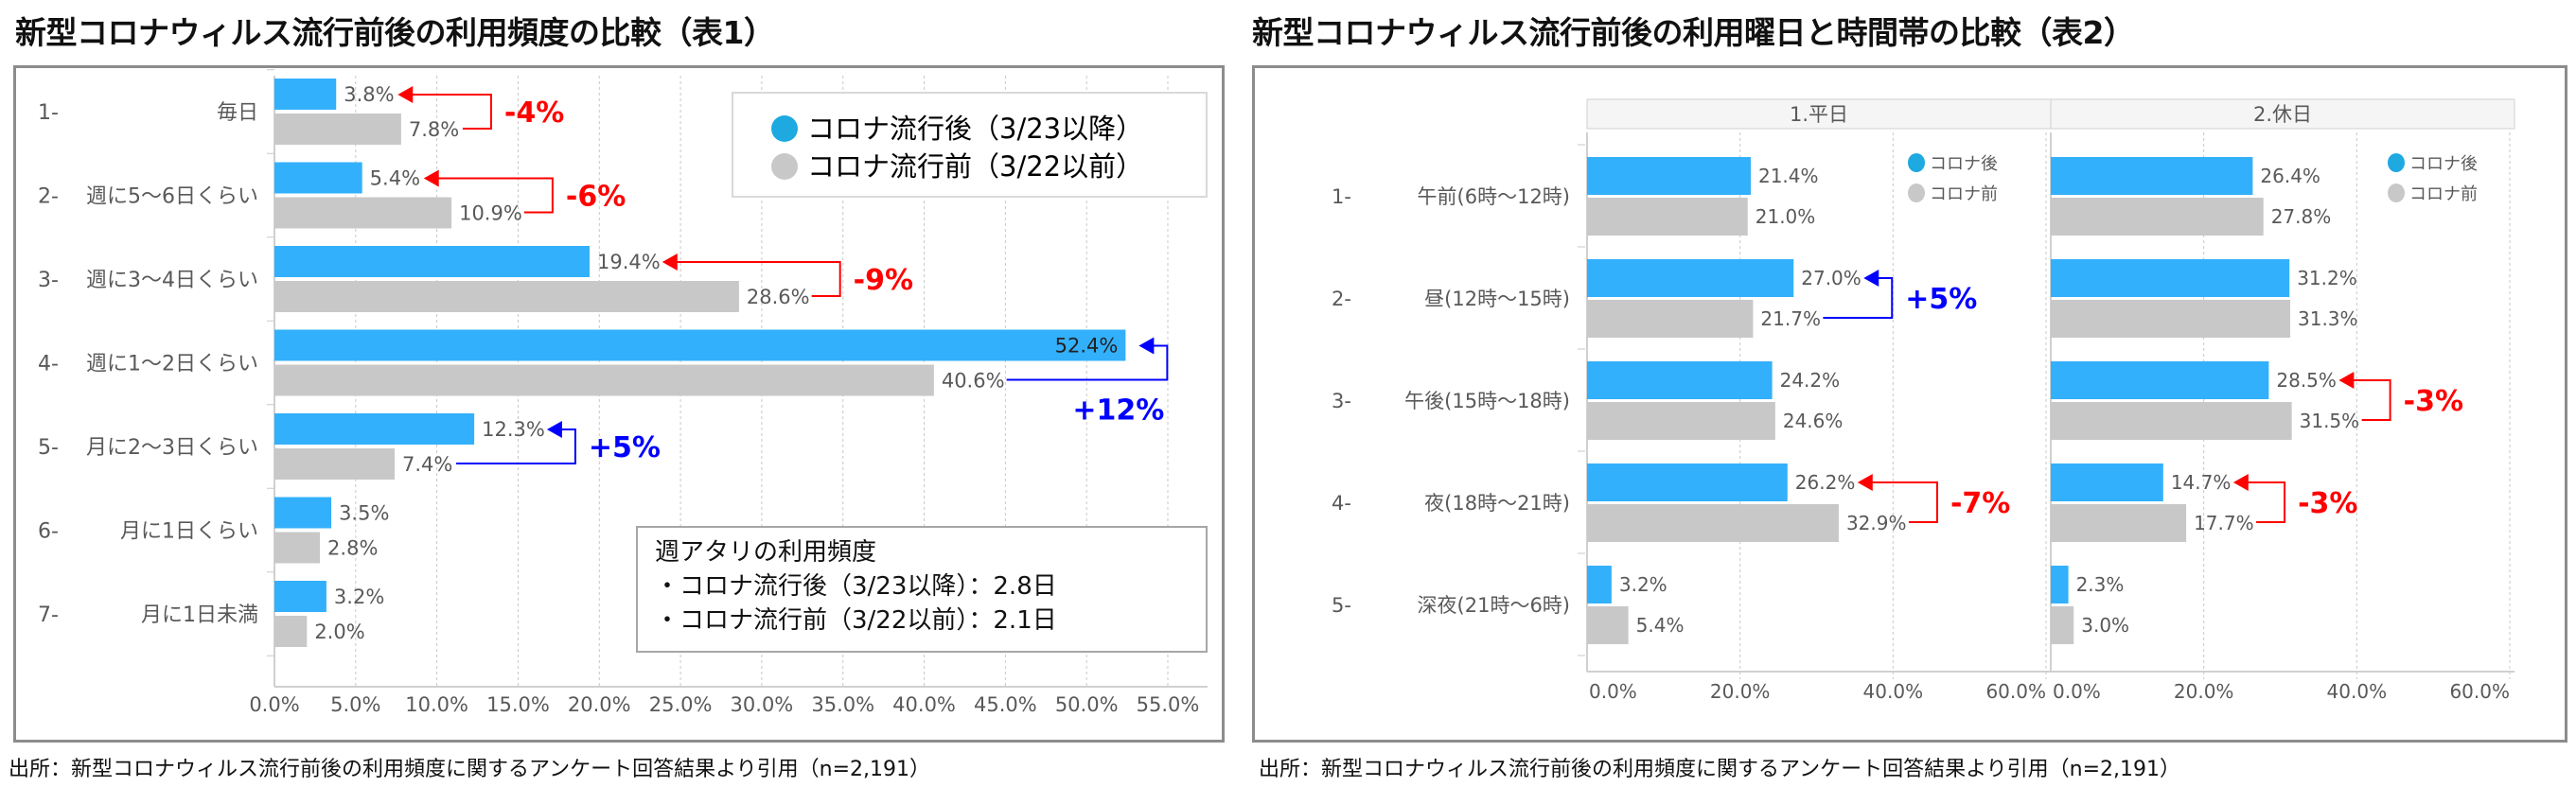 The width and height of the screenshot is (2576, 787). I want to click on annotation-label: -3%, so click(2433, 401).